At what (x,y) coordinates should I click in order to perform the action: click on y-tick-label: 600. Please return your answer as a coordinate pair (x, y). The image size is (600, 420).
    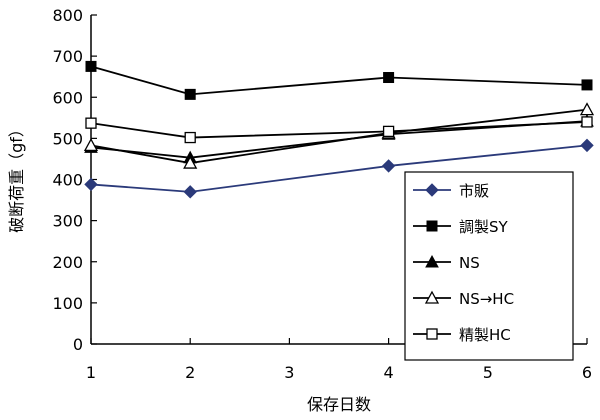
    Looking at the image, I should click on (67, 97).